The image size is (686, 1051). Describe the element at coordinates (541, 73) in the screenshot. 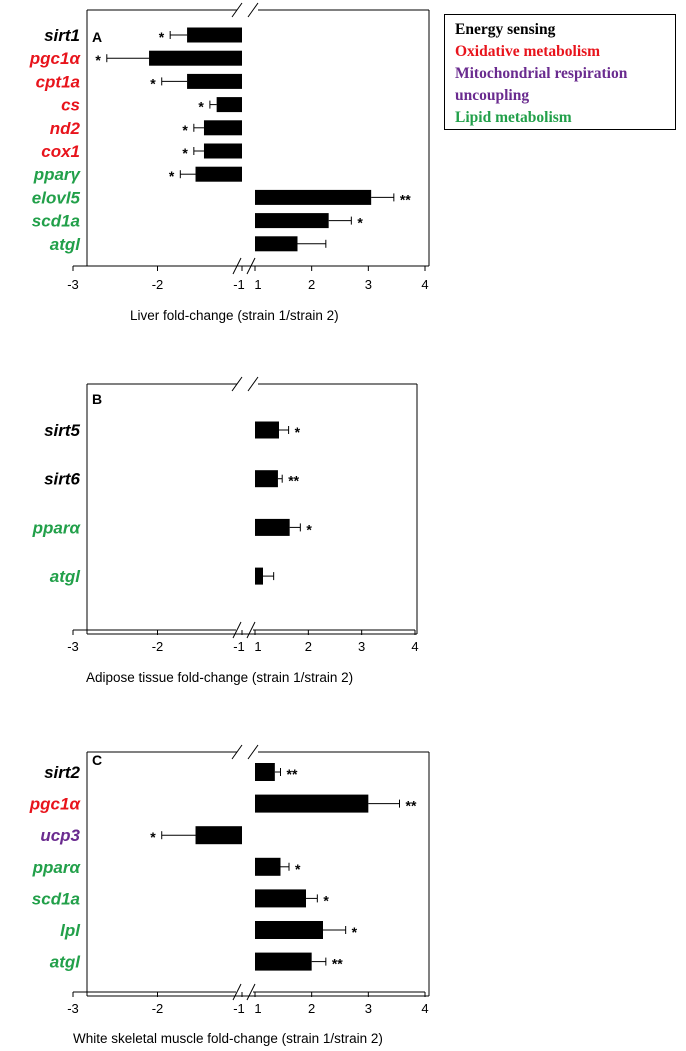

I see `legend-item-mitochondrial-respiration: Mitochondrial respiration` at that location.